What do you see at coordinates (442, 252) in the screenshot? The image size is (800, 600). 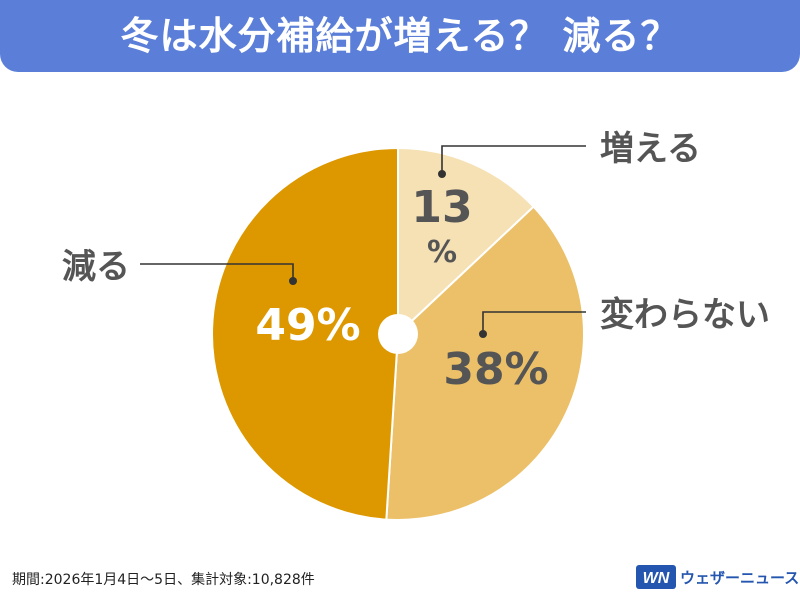 I see `slice-percent-label: %` at bounding box center [442, 252].